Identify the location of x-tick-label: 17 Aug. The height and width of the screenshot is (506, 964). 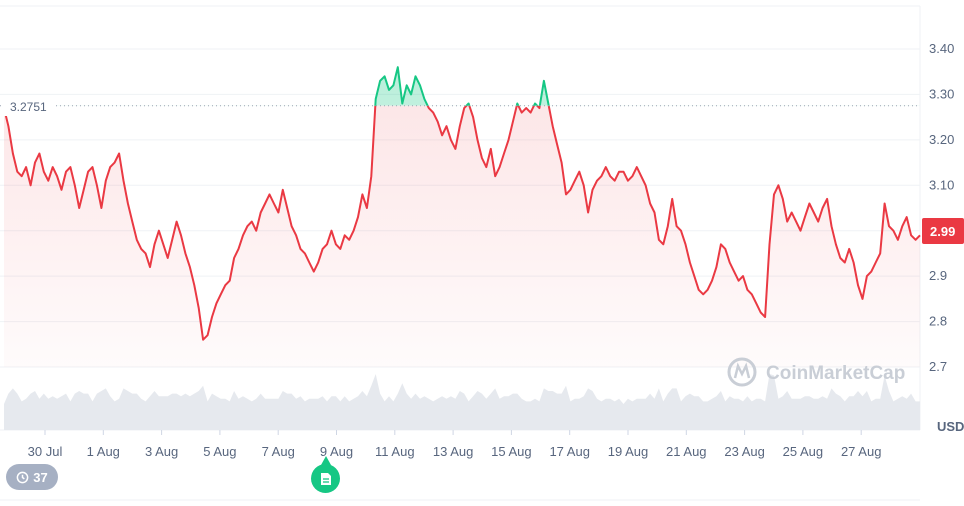
(569, 451).